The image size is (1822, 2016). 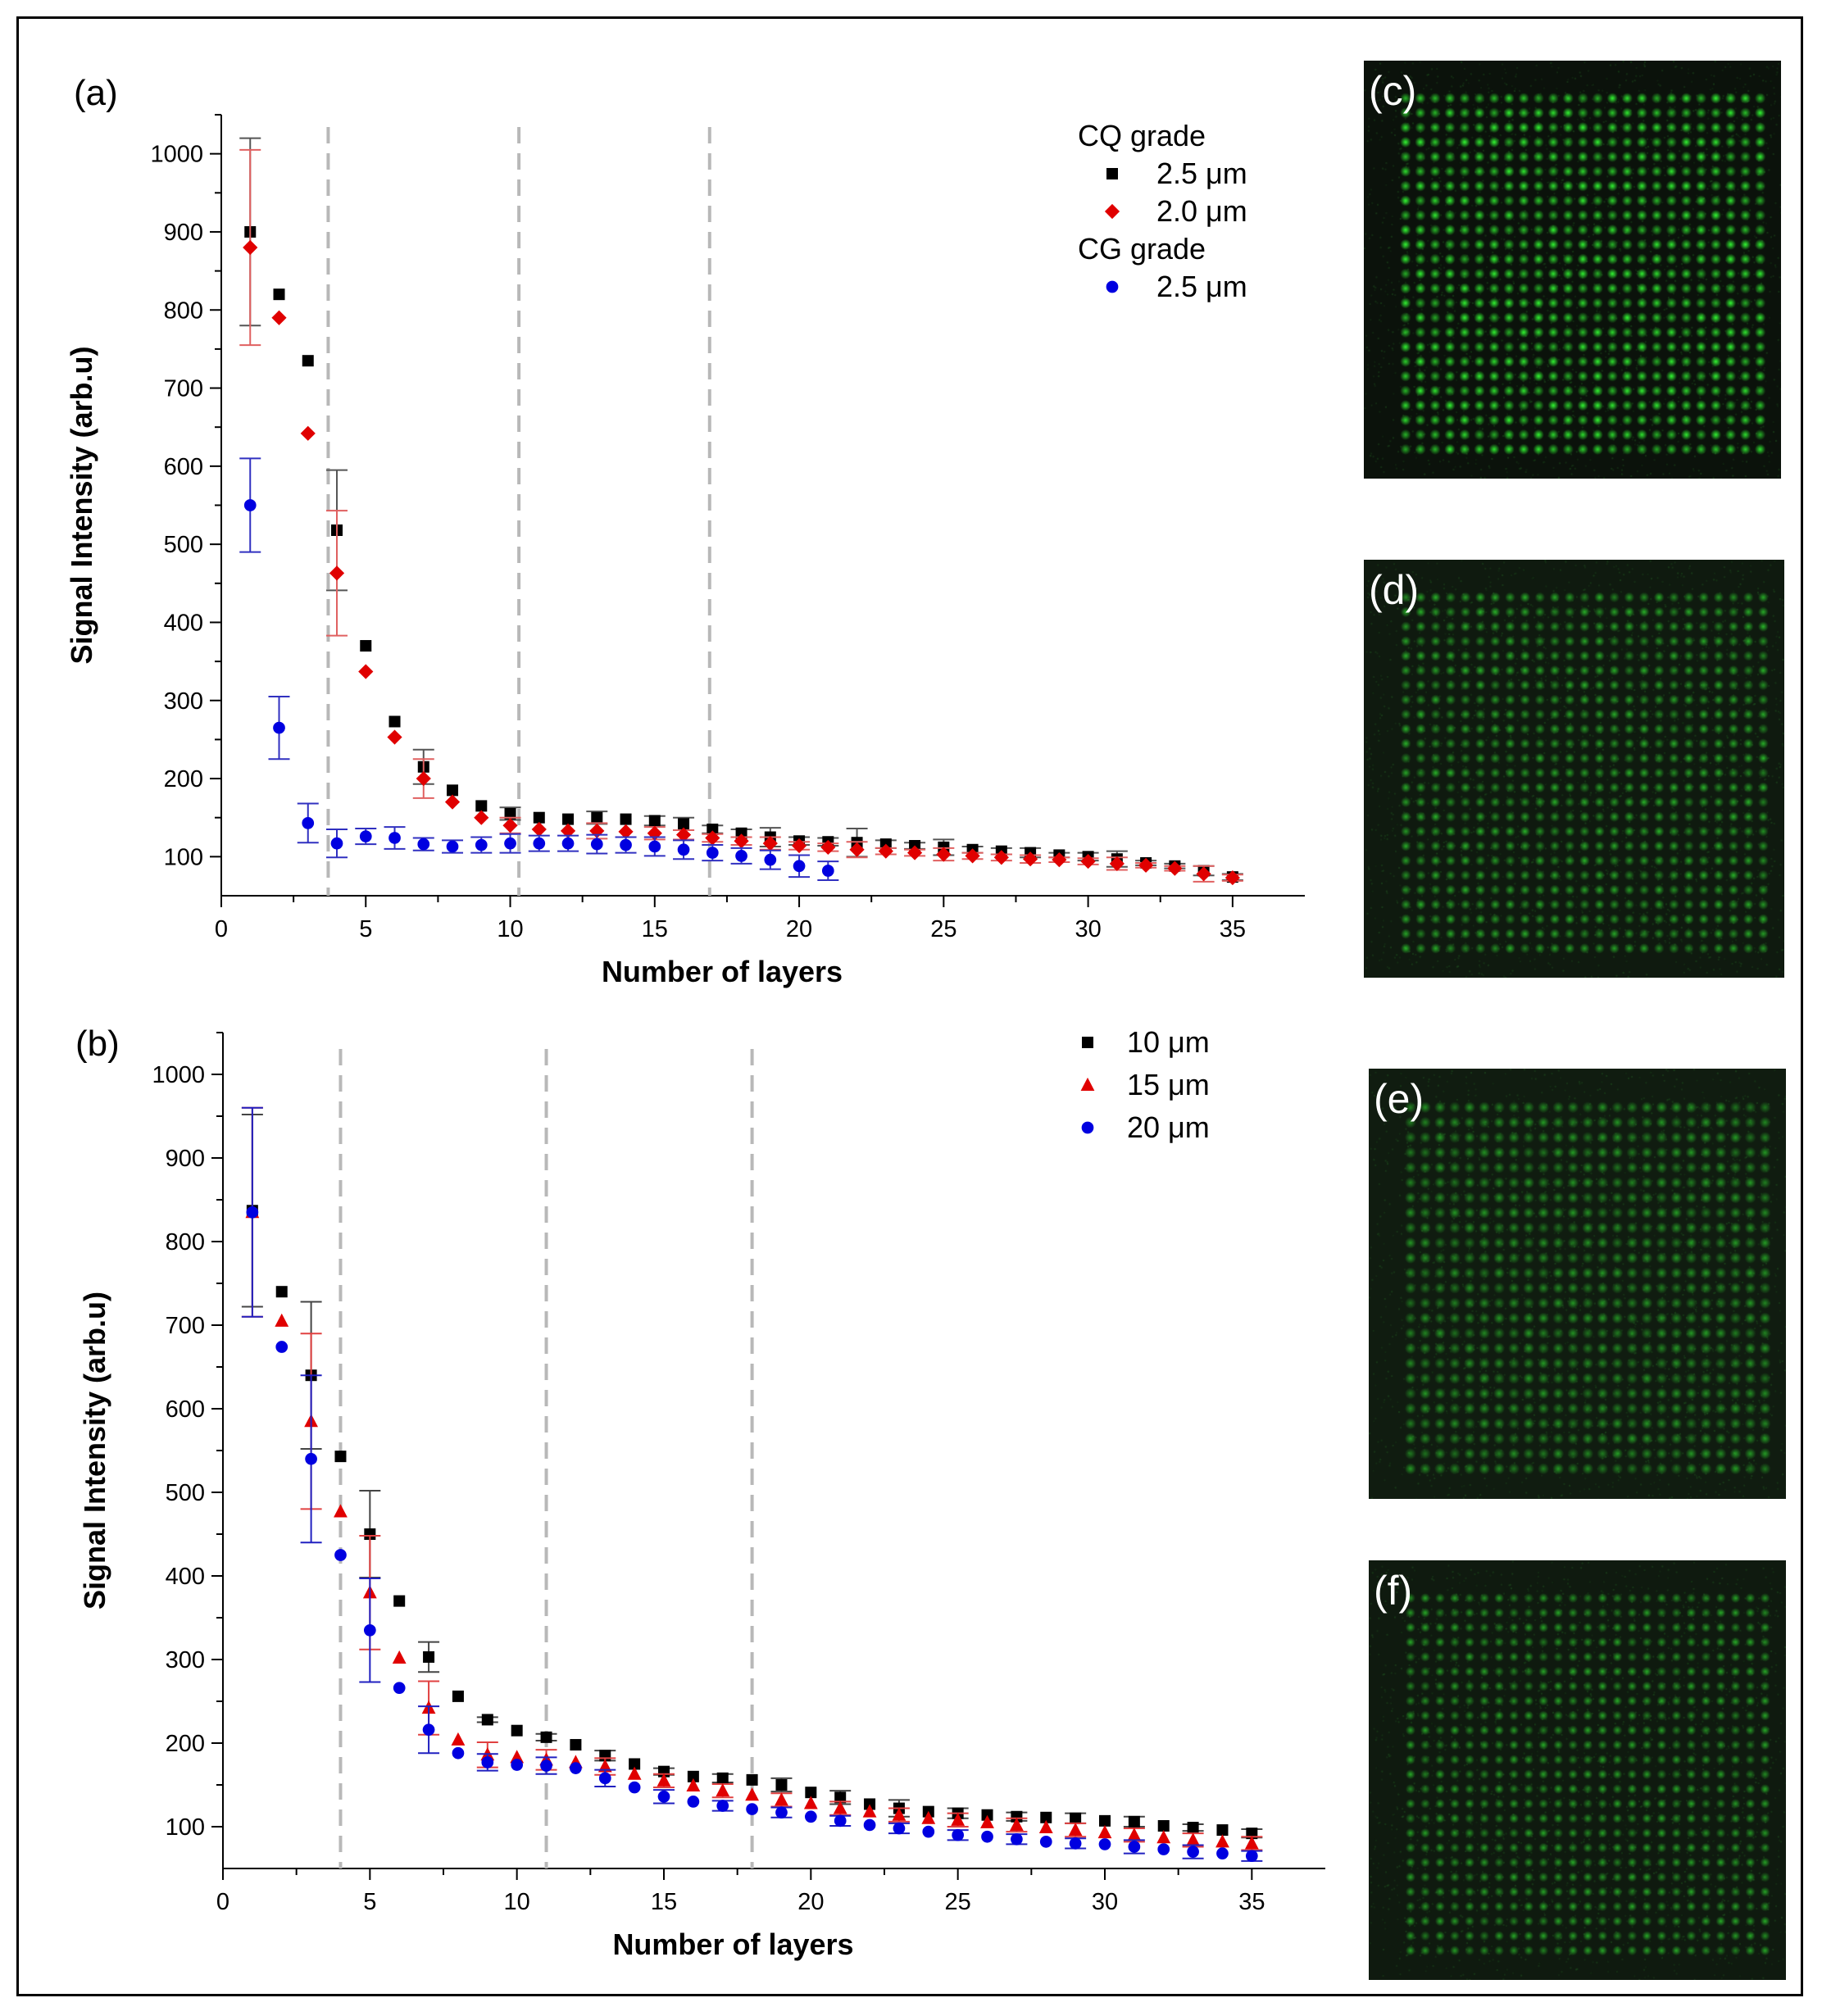 What do you see at coordinates (183, 545) in the screenshot?
I see `chart-a-y-tick-label-4: 500` at bounding box center [183, 545].